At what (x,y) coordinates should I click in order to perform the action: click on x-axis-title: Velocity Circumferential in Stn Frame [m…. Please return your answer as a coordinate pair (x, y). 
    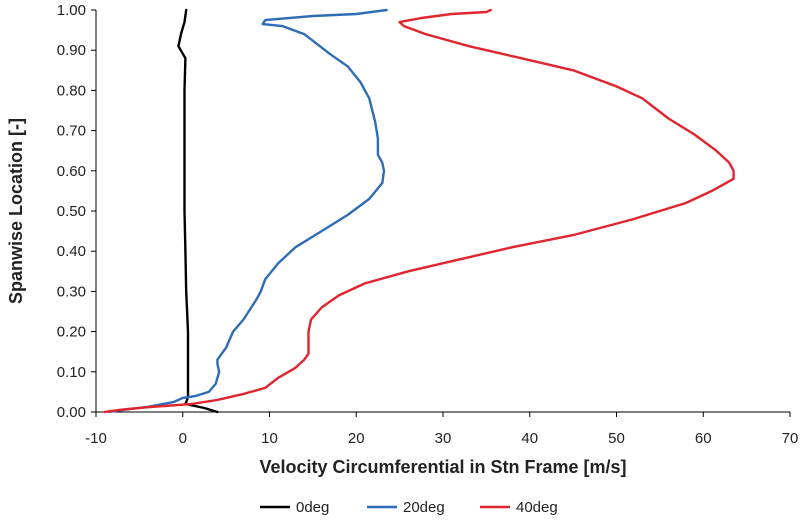
    Looking at the image, I should click on (442, 467).